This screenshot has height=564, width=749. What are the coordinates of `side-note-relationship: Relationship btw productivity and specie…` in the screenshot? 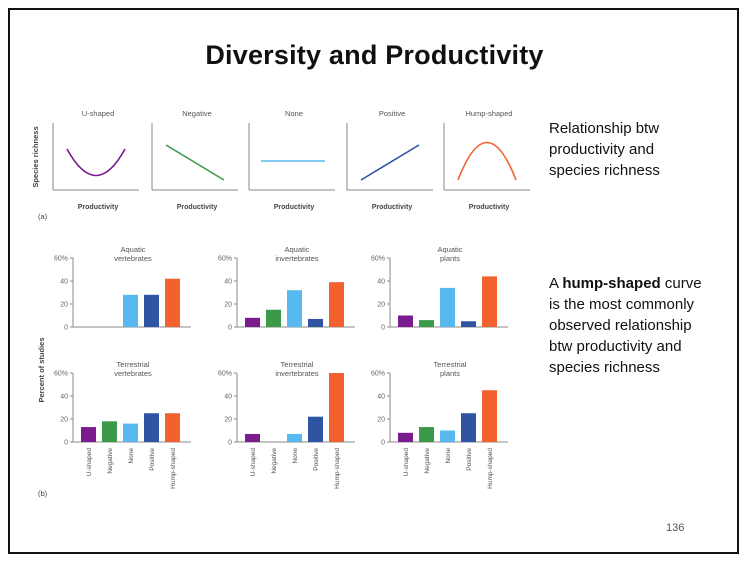 It's located at (604, 149).